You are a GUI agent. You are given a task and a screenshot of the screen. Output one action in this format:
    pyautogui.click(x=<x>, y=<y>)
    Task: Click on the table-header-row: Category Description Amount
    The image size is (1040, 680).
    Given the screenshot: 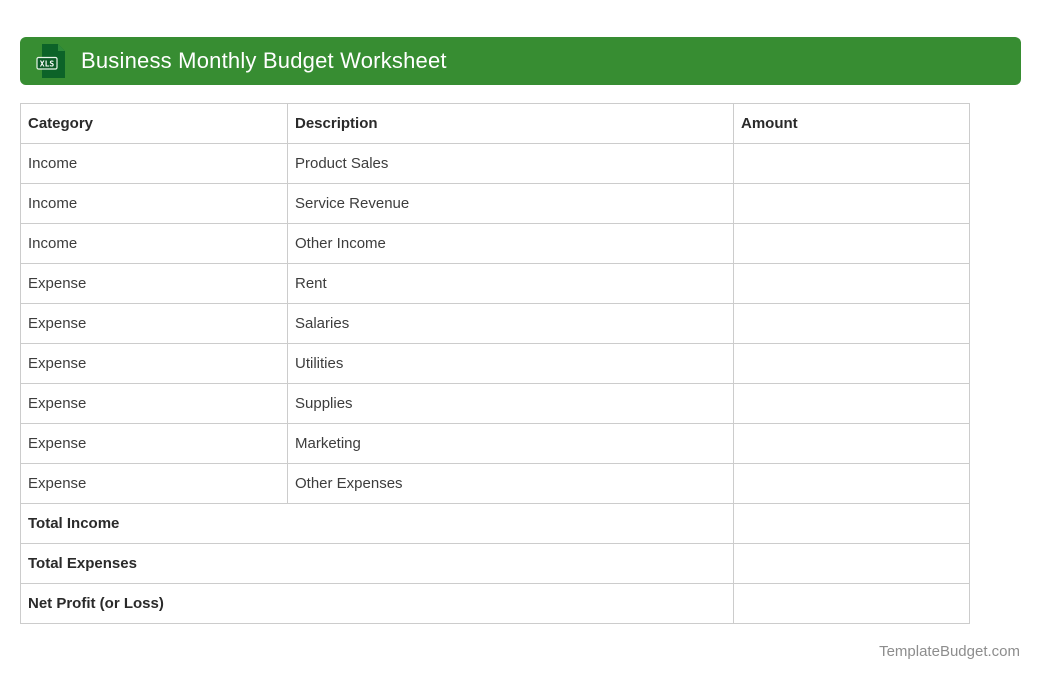 What is the action you would take?
    pyautogui.click(x=495, y=123)
    